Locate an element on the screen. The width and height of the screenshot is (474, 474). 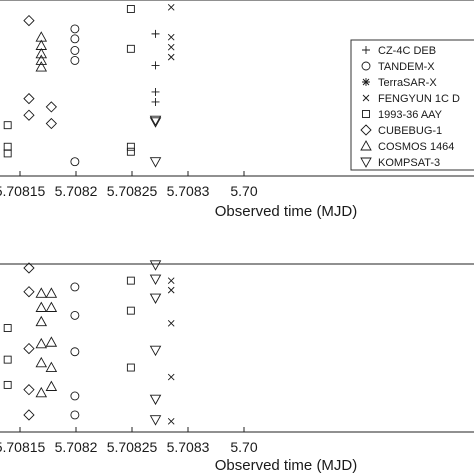
legend-label: COSMOS 1464 is located at coordinates (416, 147).